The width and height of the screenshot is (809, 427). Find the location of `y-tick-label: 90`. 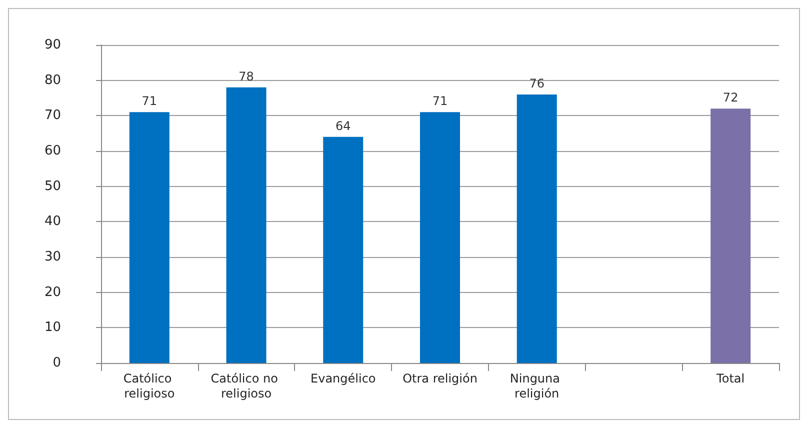

y-tick-label: 90 is located at coordinates (52, 45).